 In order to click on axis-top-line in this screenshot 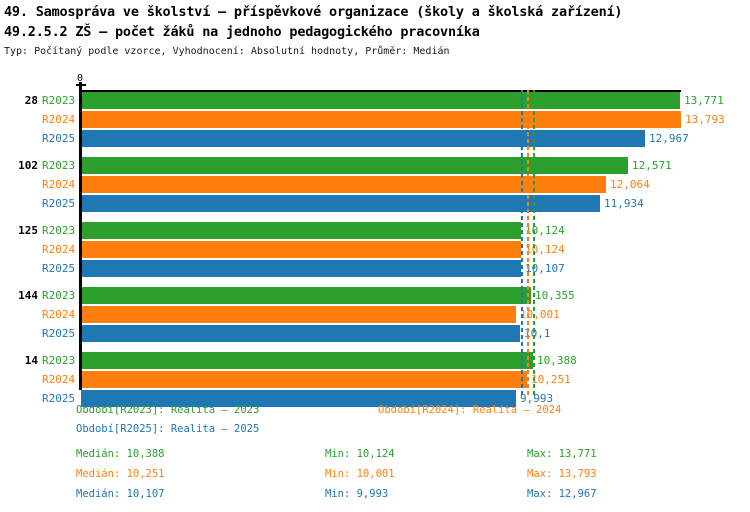, I will do `click(381, 91)`.